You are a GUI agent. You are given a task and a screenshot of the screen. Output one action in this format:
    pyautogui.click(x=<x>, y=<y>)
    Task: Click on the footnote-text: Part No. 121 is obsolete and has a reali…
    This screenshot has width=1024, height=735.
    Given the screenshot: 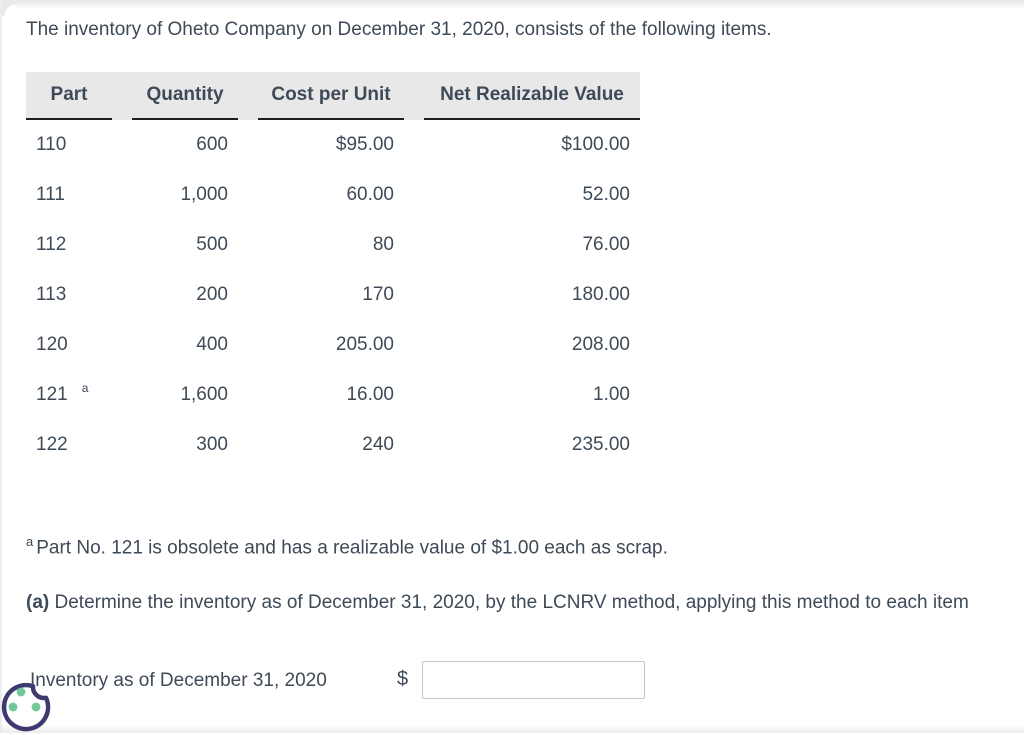 What is the action you would take?
    pyautogui.click(x=352, y=548)
    